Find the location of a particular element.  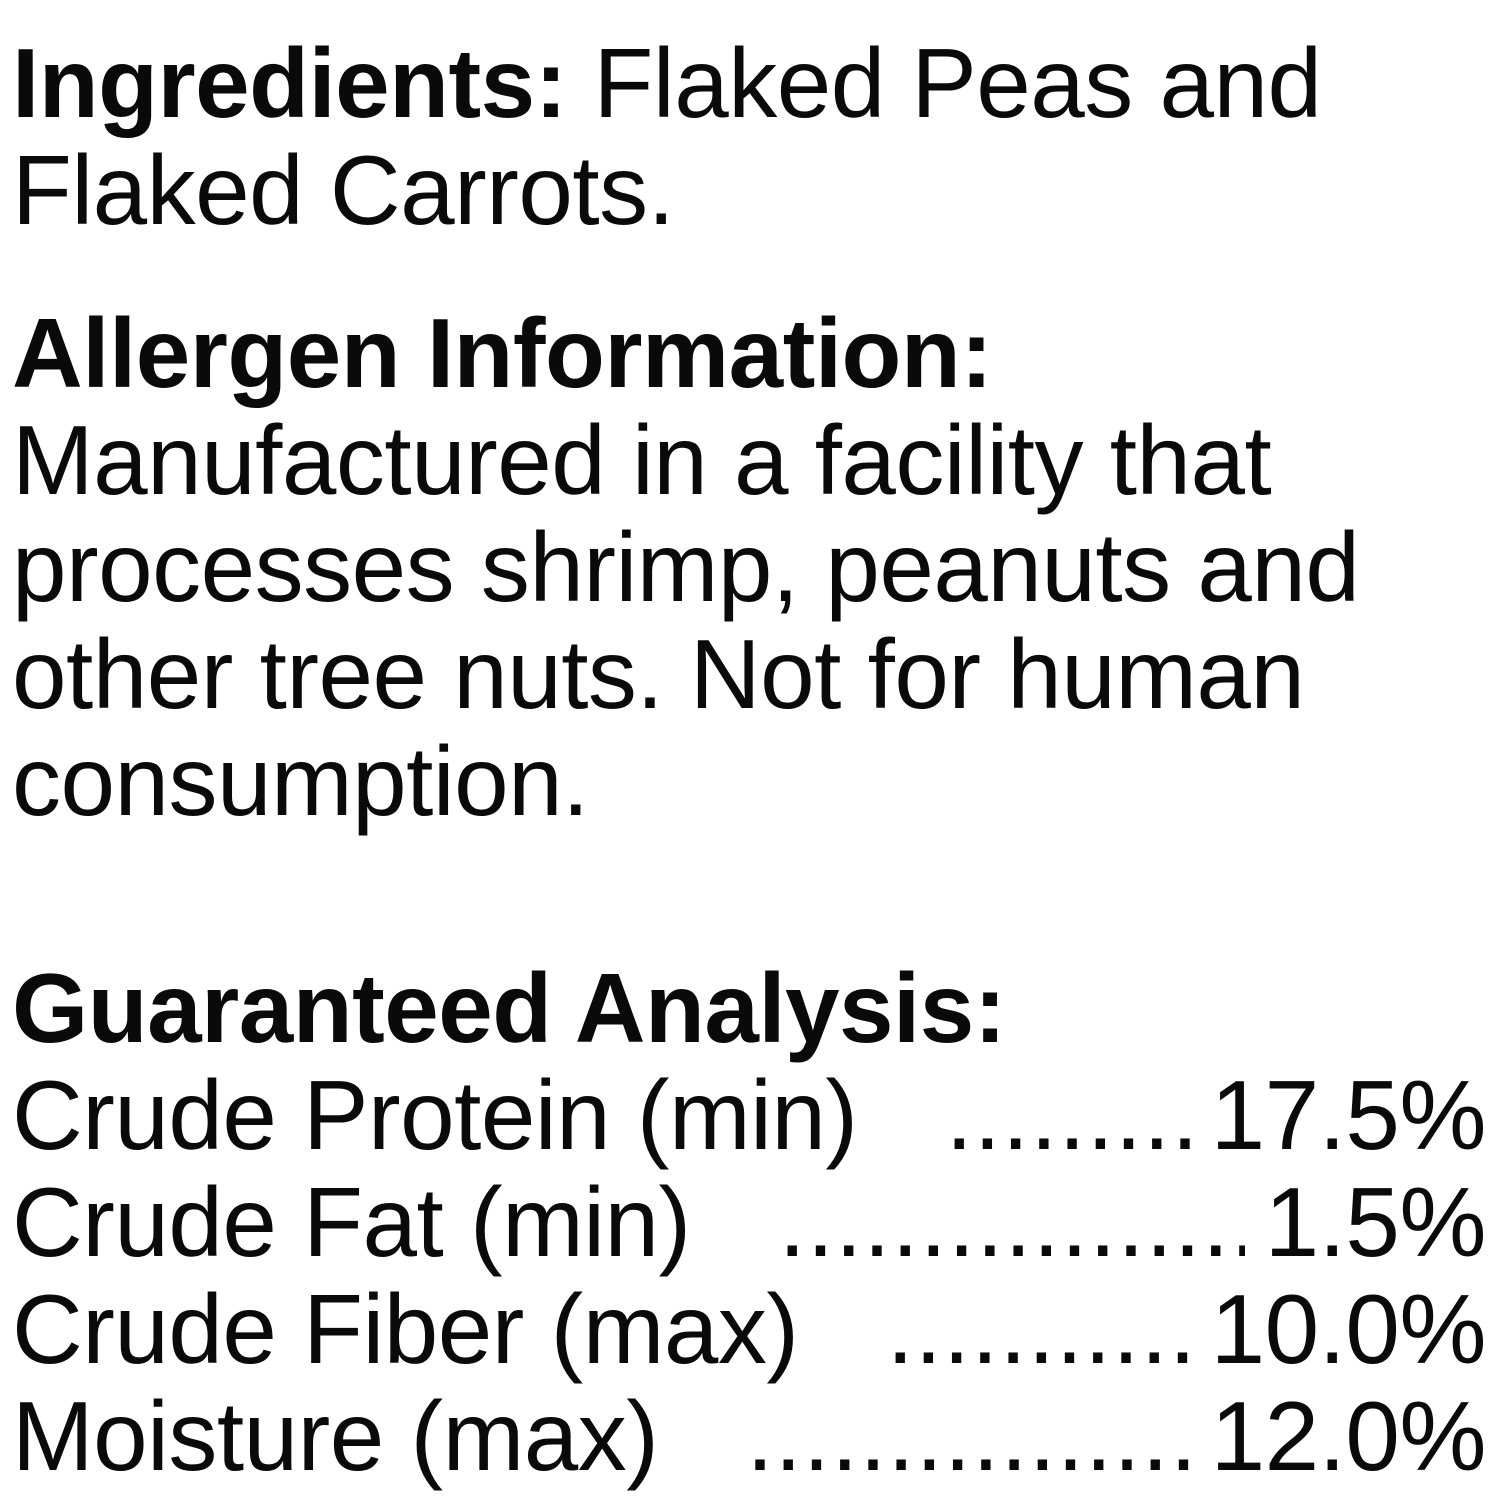

ingredients-line-2: Flaked Carrots. is located at coordinates (343, 190).